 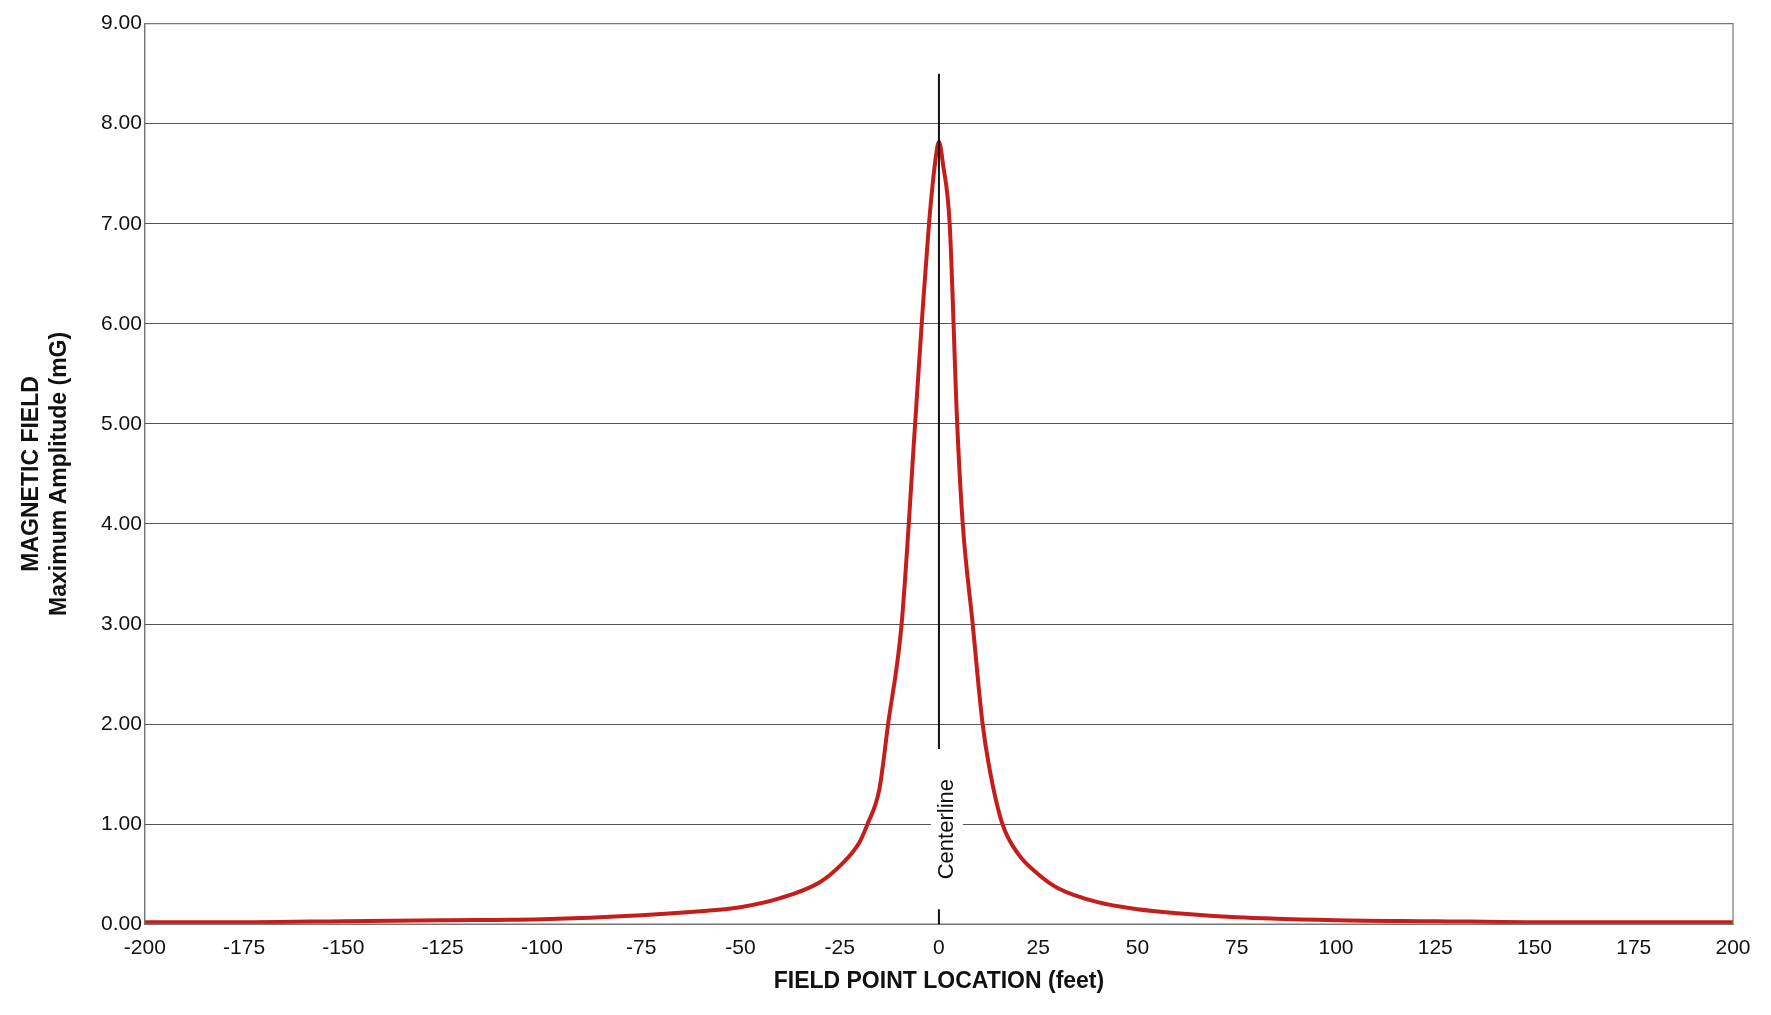 What do you see at coordinates (121, 122) in the screenshot?
I see `y-tick-label: 8.00` at bounding box center [121, 122].